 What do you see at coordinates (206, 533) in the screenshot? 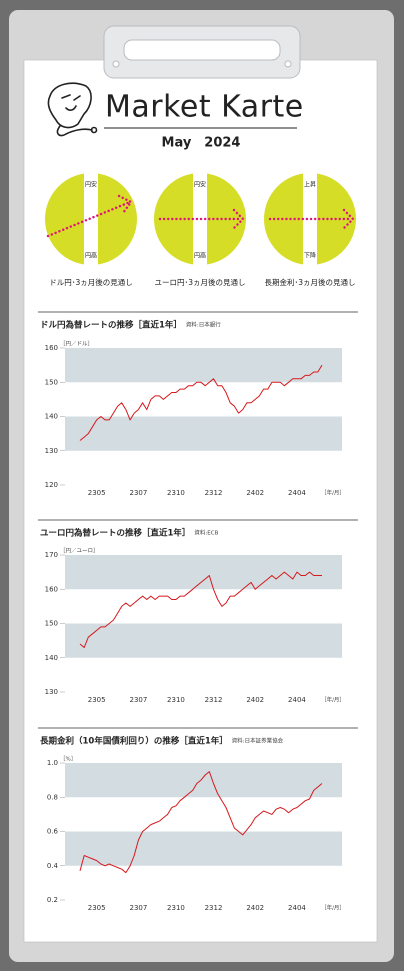
I see `chart-source: 資料:ECB` at bounding box center [206, 533].